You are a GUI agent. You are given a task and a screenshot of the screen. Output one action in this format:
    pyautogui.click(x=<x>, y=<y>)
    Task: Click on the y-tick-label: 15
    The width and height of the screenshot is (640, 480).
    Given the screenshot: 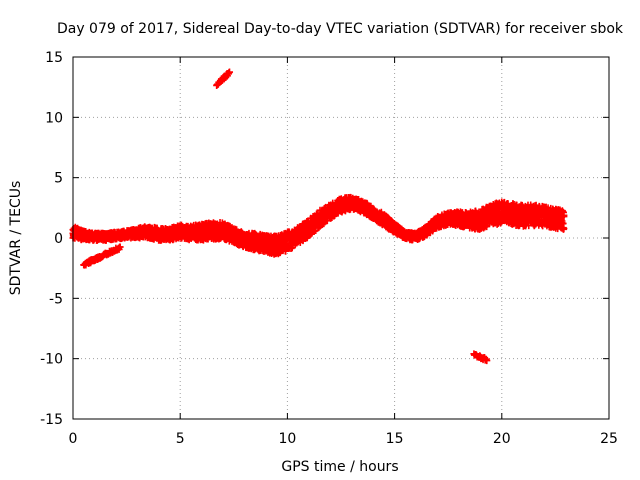 What is the action you would take?
    pyautogui.click(x=54, y=58)
    